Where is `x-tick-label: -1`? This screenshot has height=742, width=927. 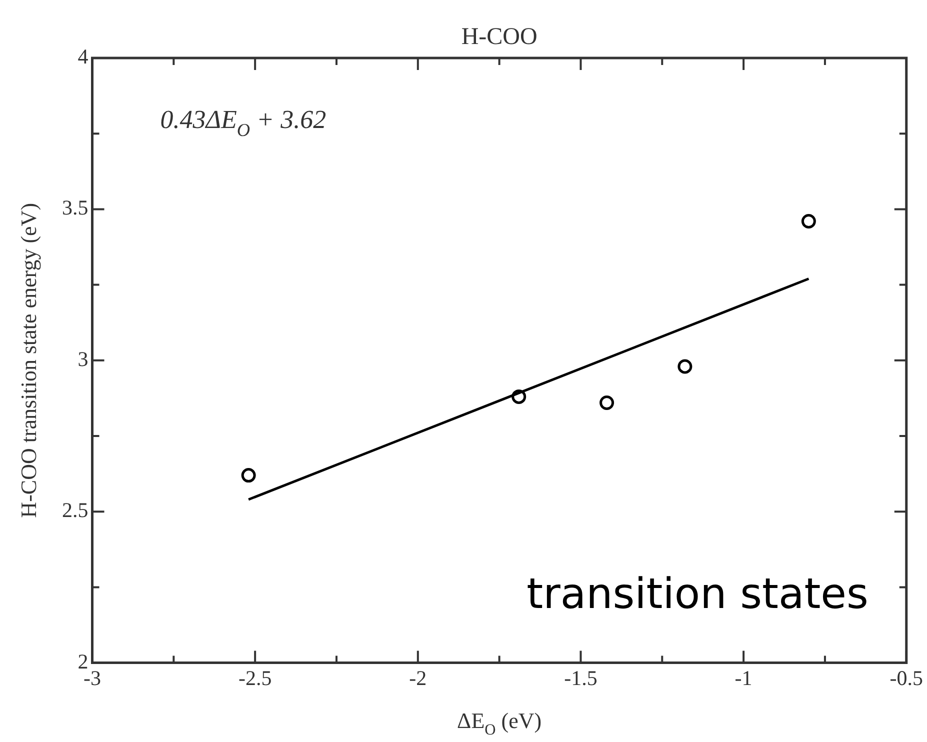 x-tick-label: -1 is located at coordinates (743, 678).